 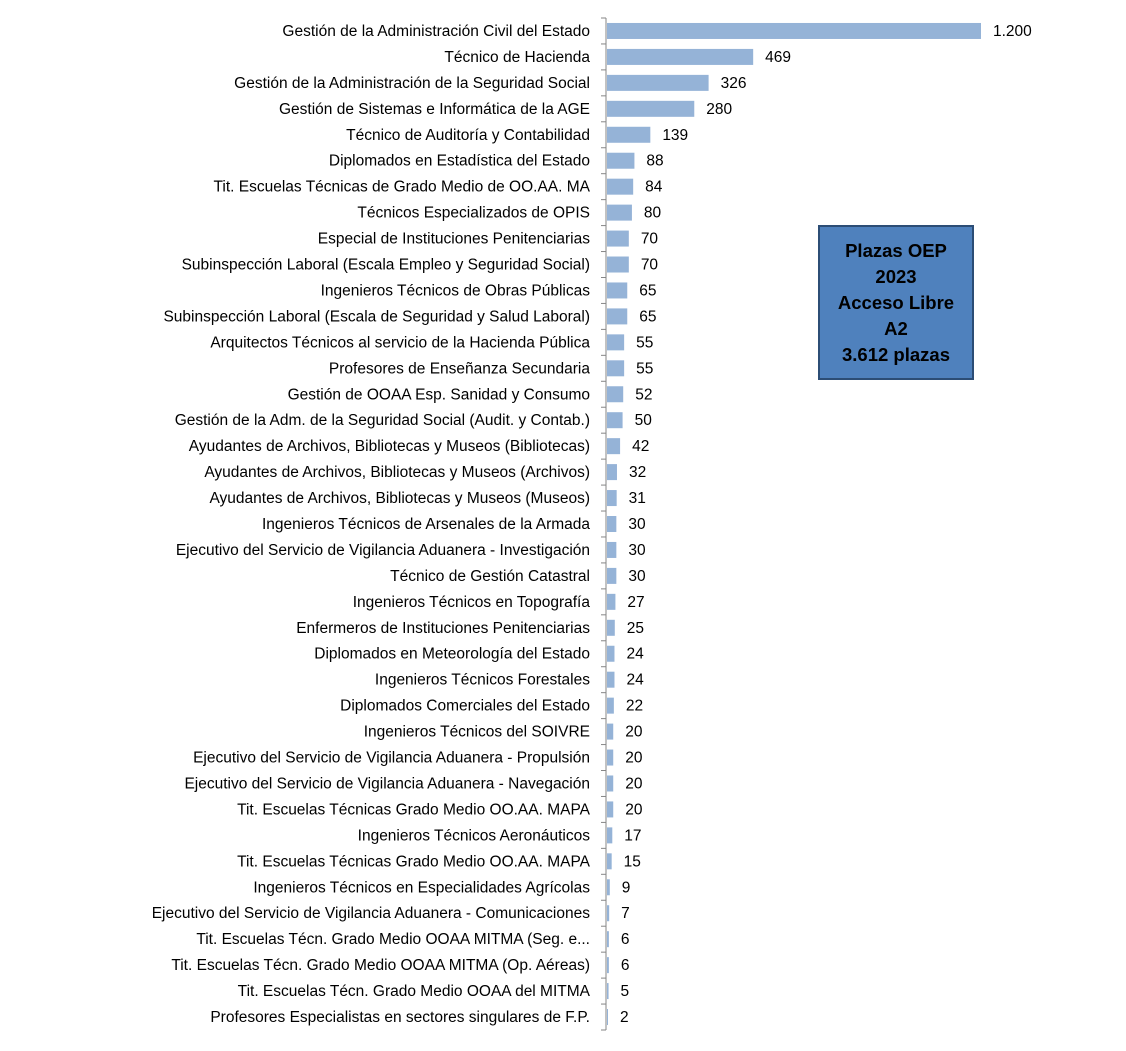 What do you see at coordinates (675, 135) in the screenshot?
I see `value-label: 139` at bounding box center [675, 135].